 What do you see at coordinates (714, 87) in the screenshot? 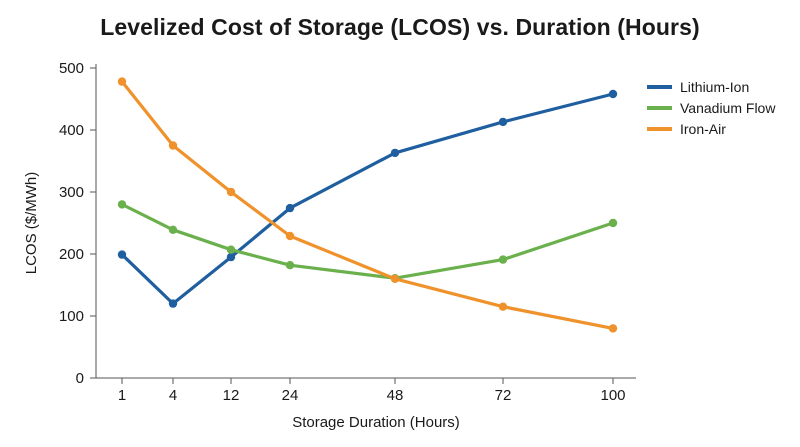
I see `legend-label: Lithium-Ion` at bounding box center [714, 87].